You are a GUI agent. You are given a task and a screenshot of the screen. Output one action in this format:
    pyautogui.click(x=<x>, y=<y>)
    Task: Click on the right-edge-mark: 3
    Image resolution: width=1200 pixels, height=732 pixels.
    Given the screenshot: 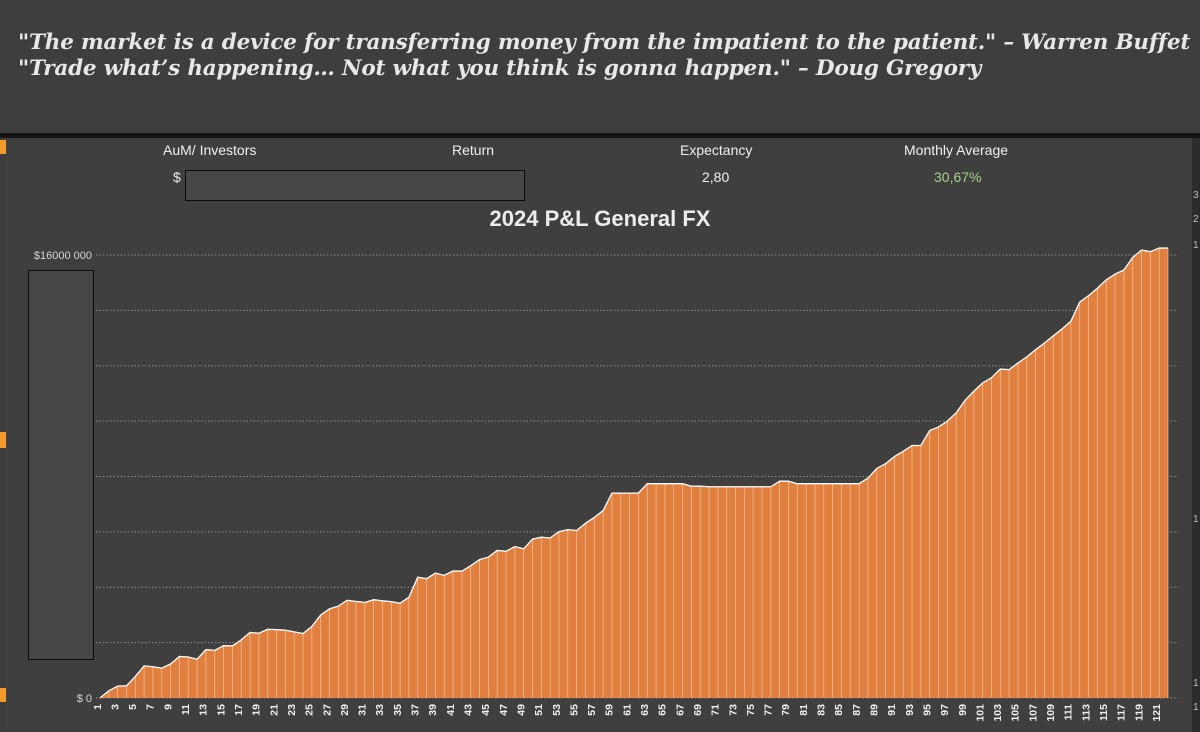 What is the action you would take?
    pyautogui.click(x=1196, y=195)
    